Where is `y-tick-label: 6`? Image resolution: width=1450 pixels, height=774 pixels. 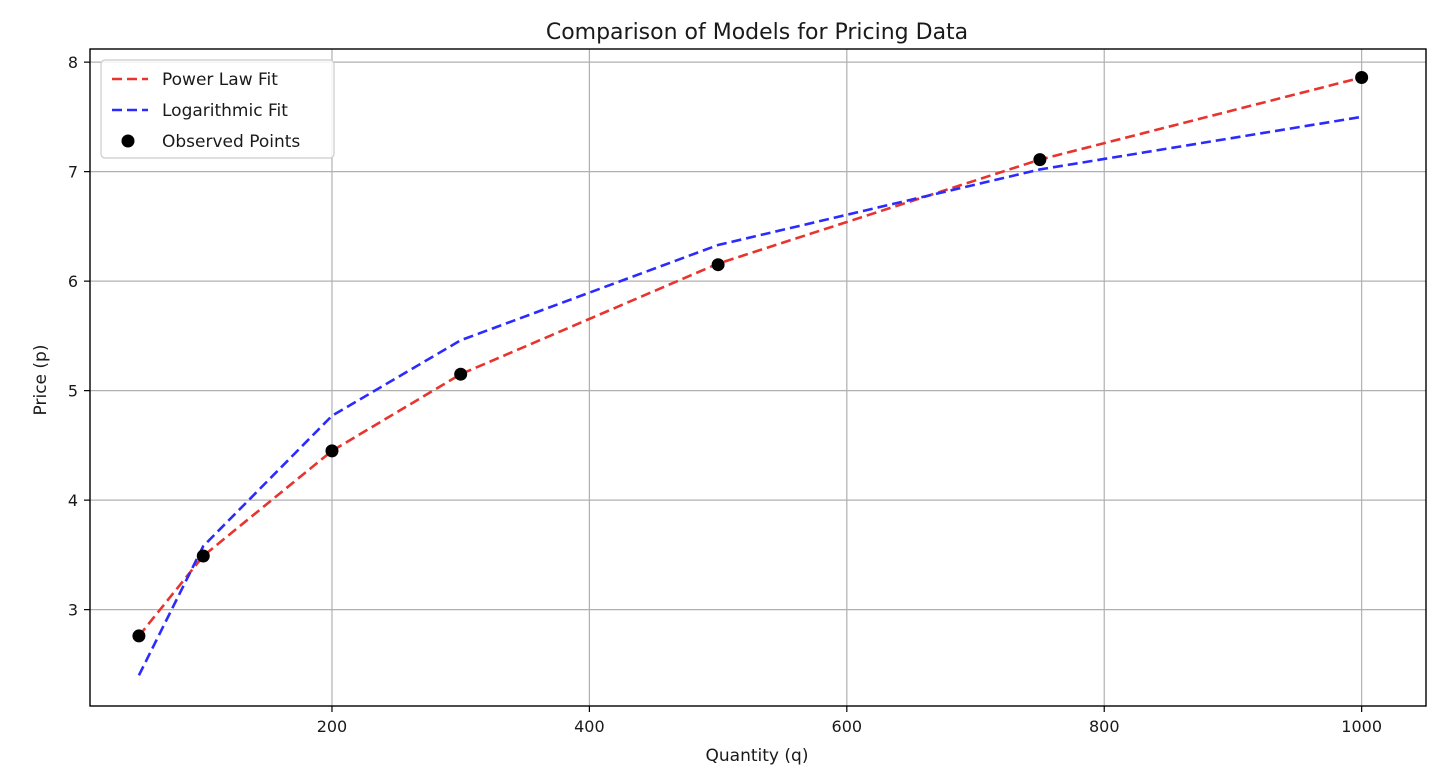
y-tick-label: 6 is located at coordinates (73, 281).